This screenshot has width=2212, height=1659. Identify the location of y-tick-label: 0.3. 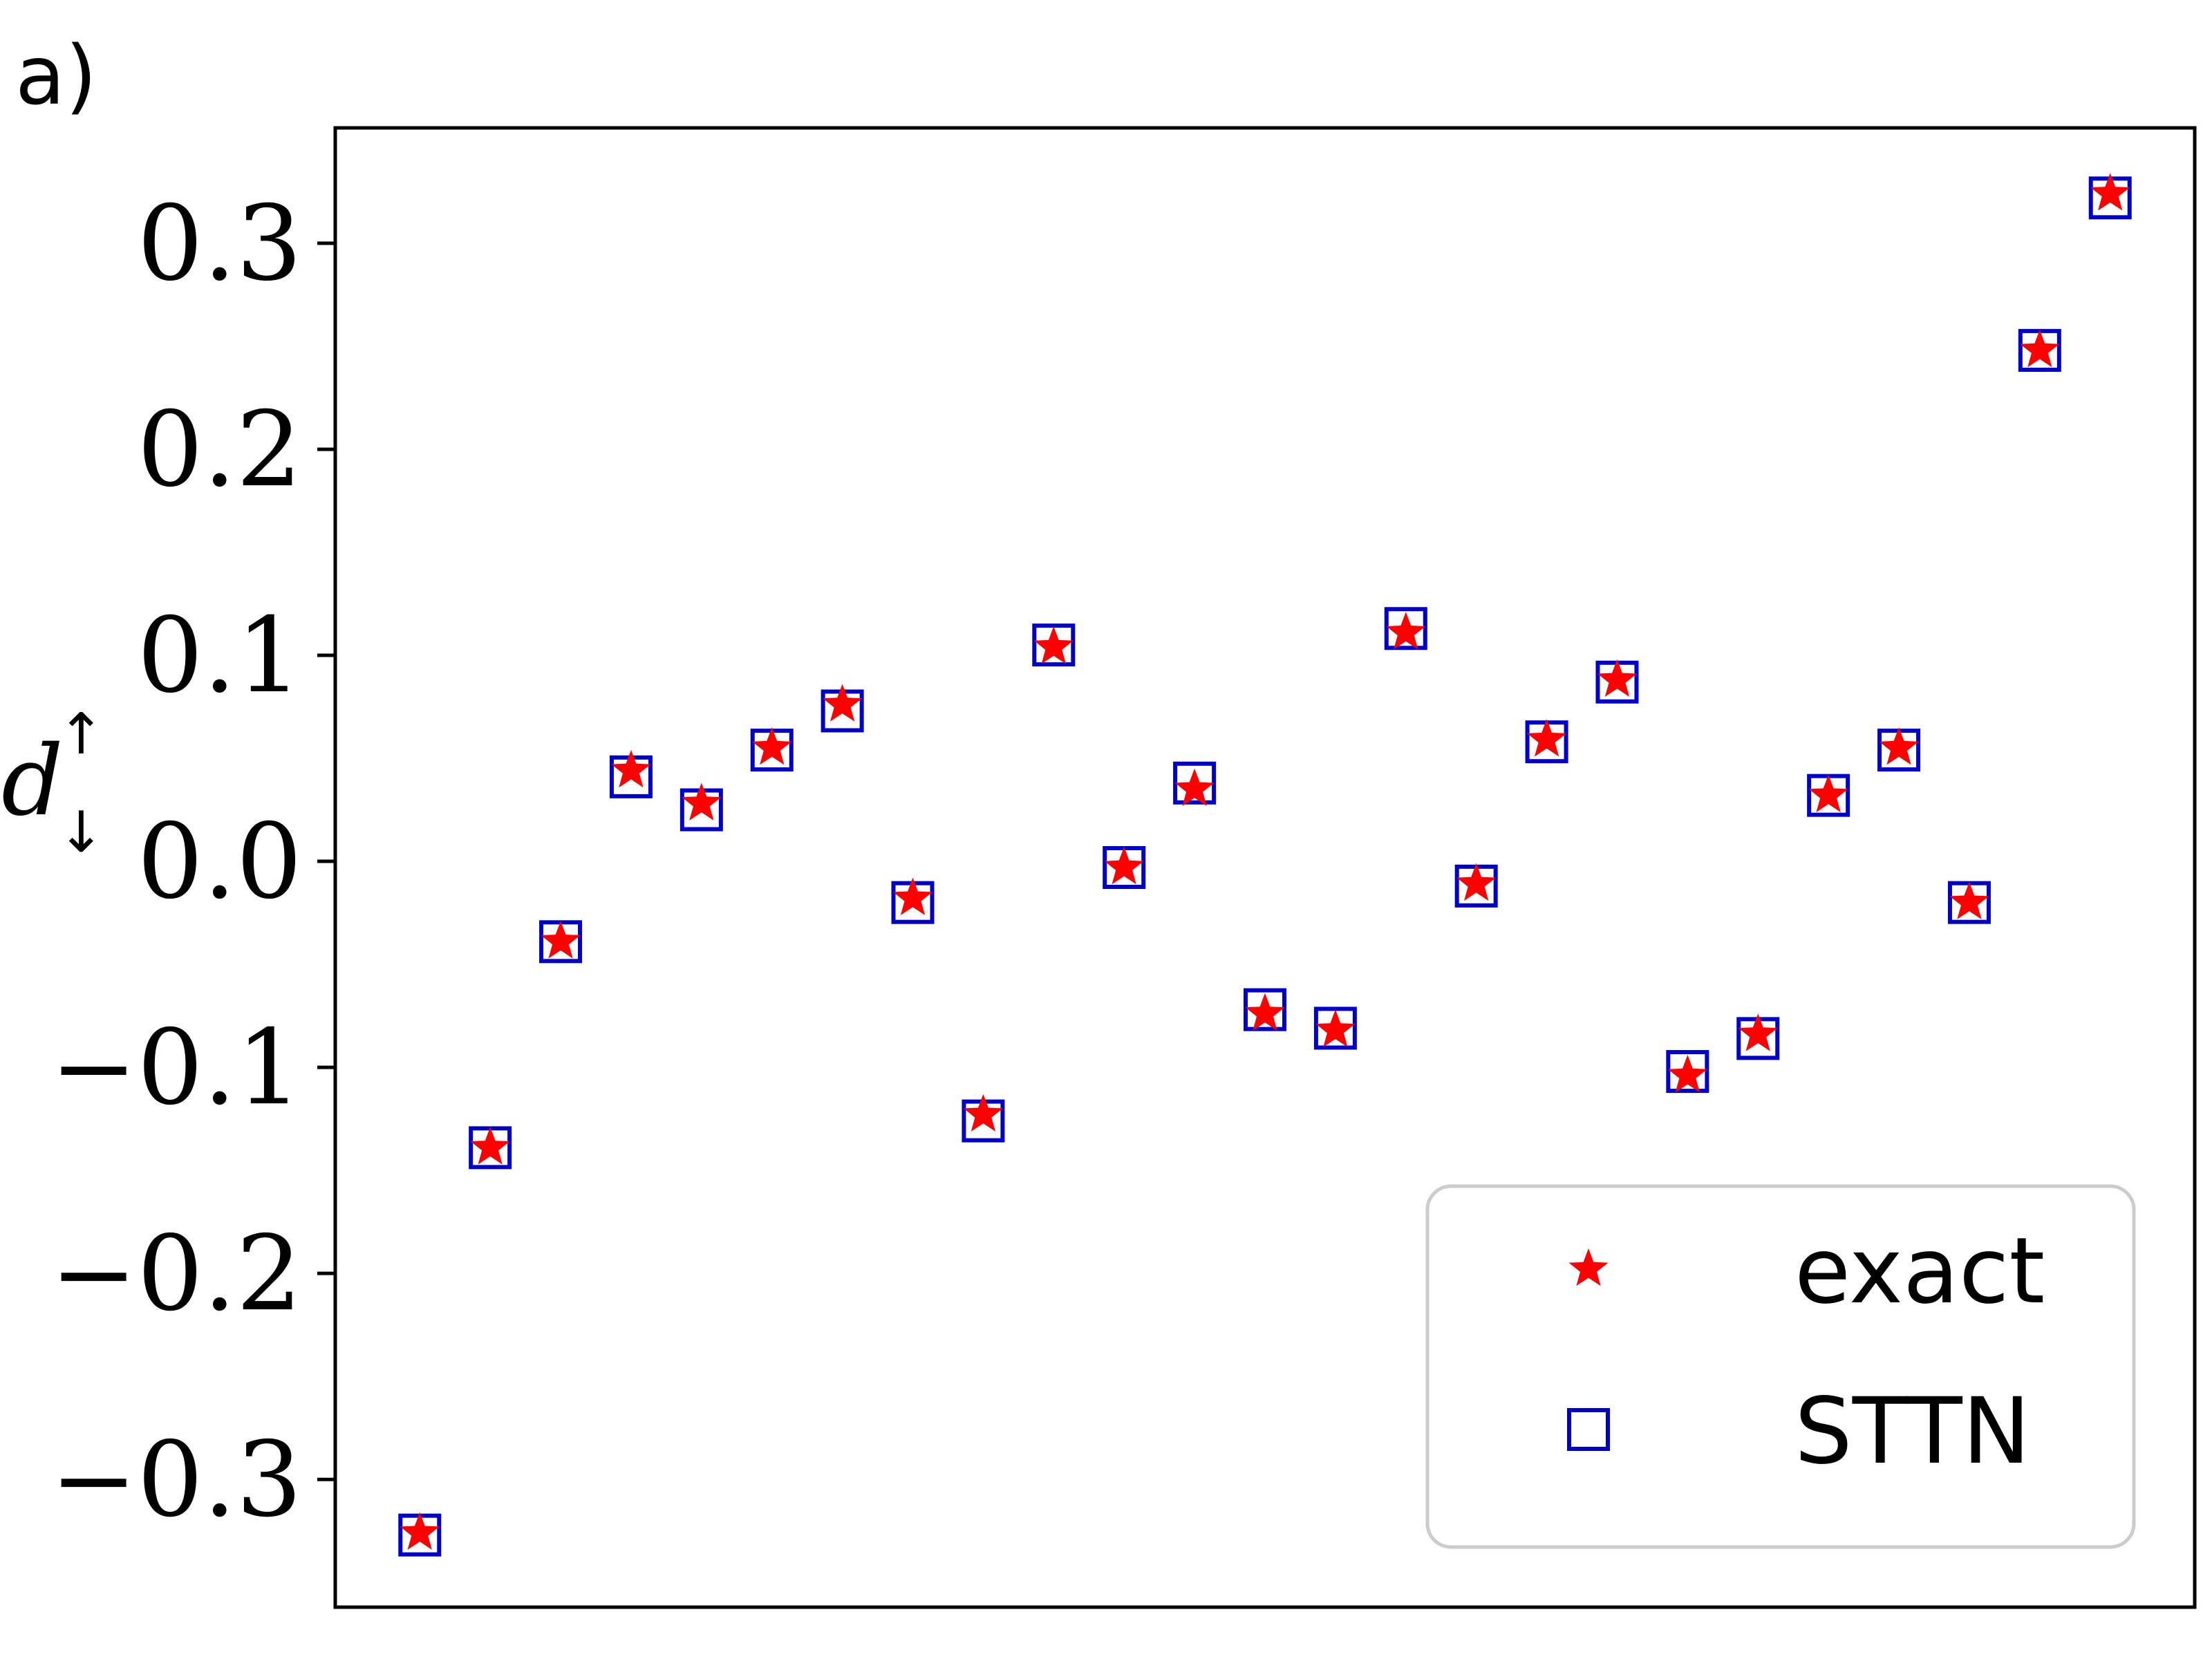
(219, 244).